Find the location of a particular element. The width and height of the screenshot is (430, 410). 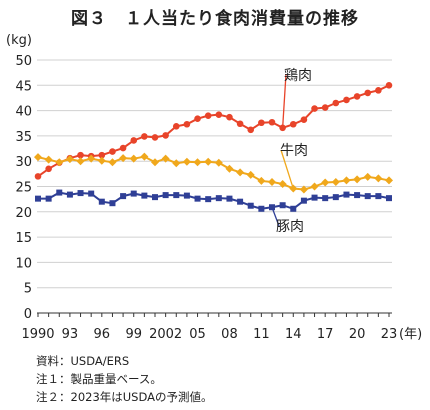

note-2: 注２：2023年はUSDAの予測値。 is located at coordinates (124, 397).